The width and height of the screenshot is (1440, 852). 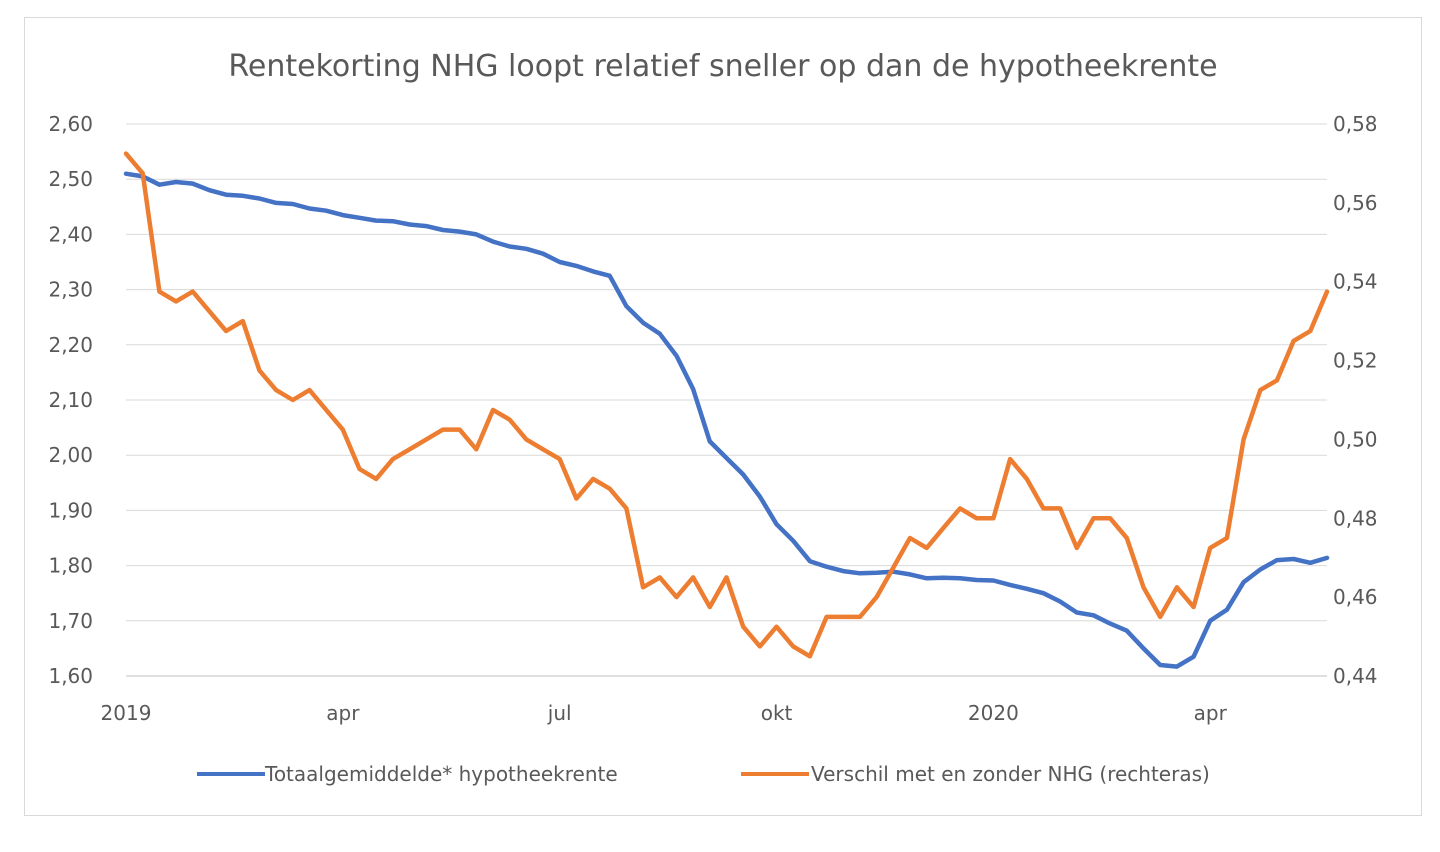 What do you see at coordinates (1355, 597) in the screenshot?
I see `right-tick-label: 0,46` at bounding box center [1355, 597].